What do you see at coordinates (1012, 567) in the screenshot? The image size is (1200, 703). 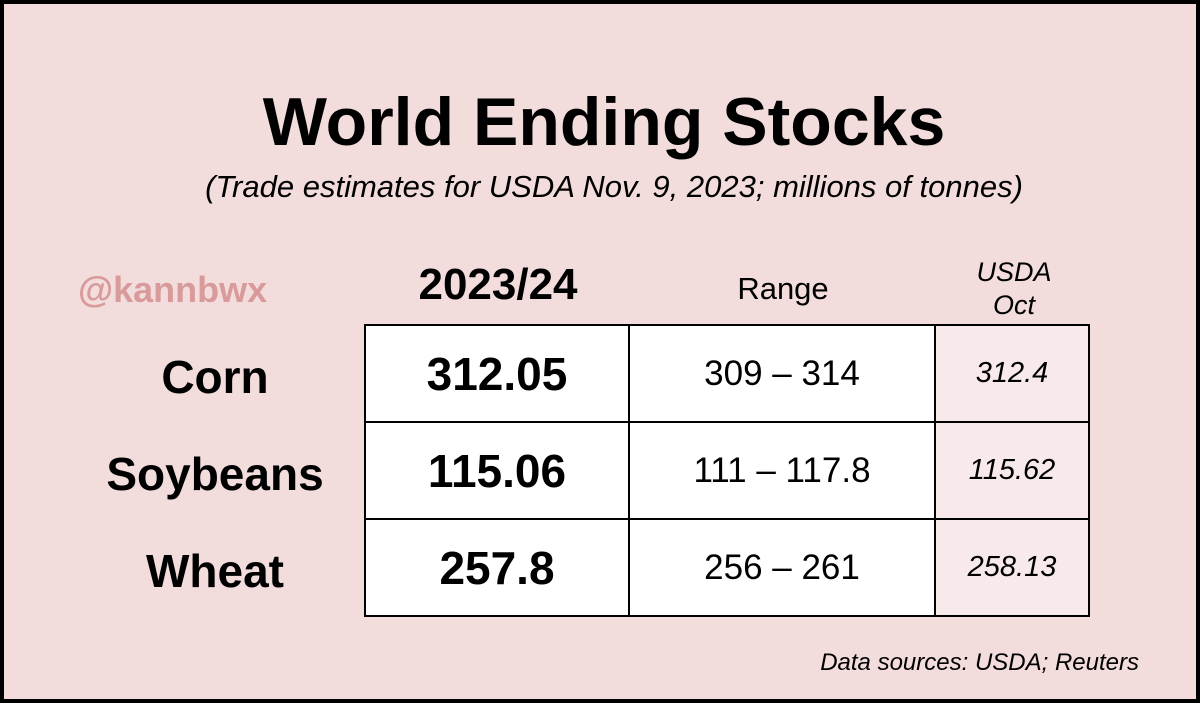 I see `usda-oct-cell-wheat: 258.13` at bounding box center [1012, 567].